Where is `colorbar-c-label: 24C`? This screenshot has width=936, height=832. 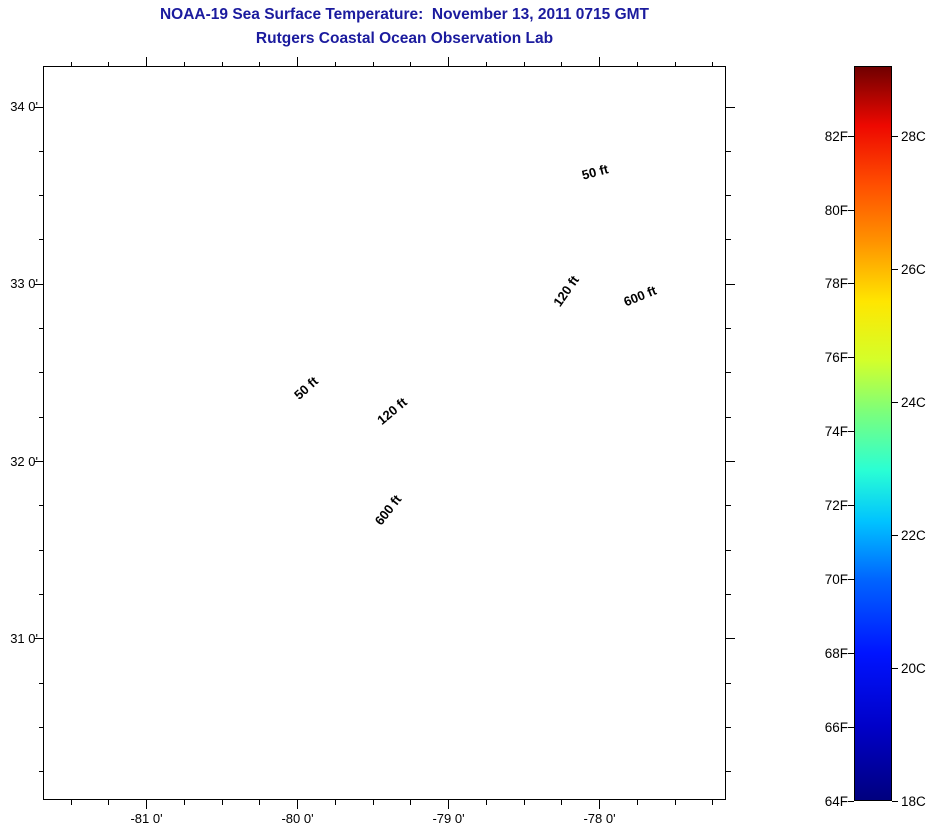 colorbar-c-label: 24C is located at coordinates (913, 402).